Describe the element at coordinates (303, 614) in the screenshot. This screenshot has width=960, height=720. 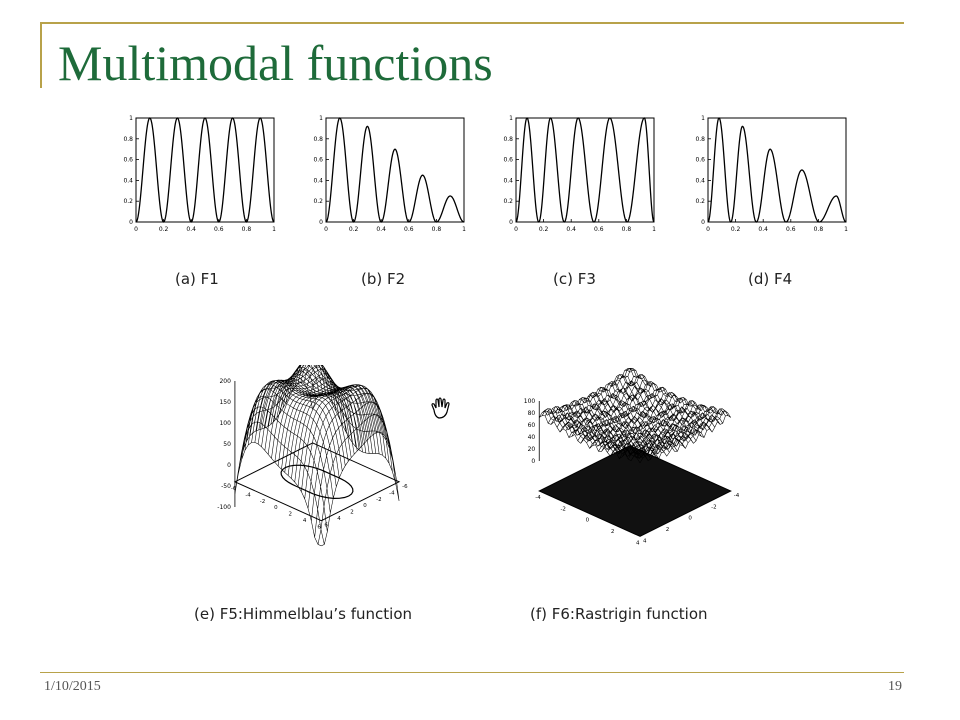
I see `caption-e: (e) F5:Himmelblau’s function` at that location.